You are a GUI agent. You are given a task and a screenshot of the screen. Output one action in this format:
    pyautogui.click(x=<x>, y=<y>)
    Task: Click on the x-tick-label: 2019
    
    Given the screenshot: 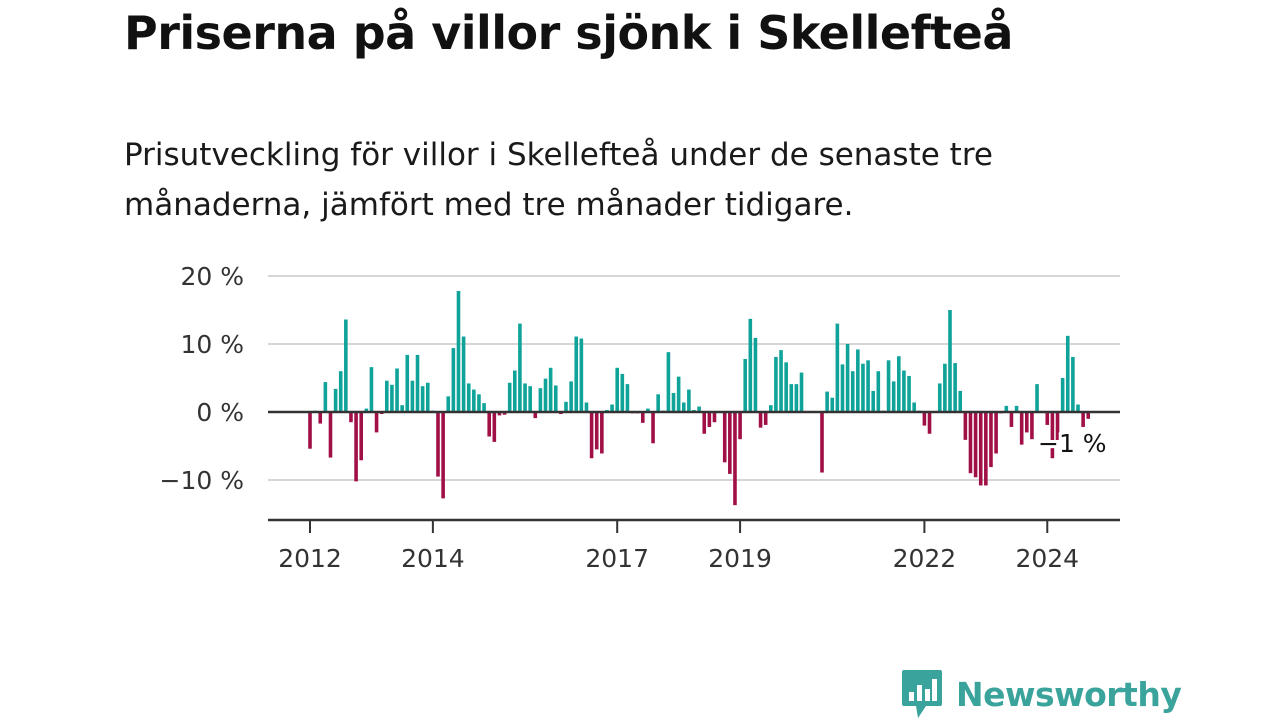 What is the action you would take?
    pyautogui.click(x=740, y=558)
    